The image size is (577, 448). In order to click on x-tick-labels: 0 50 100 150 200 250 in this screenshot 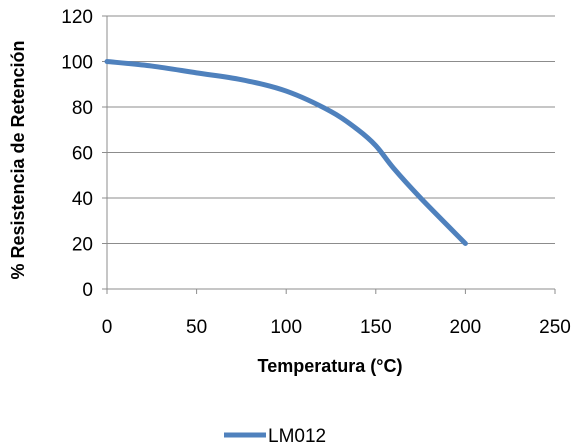, I will do `click(336, 327)`.